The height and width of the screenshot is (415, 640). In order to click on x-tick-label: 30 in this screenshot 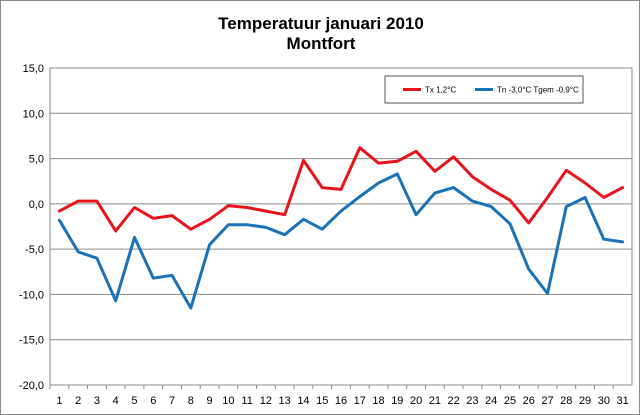, I will do `click(604, 401)`.